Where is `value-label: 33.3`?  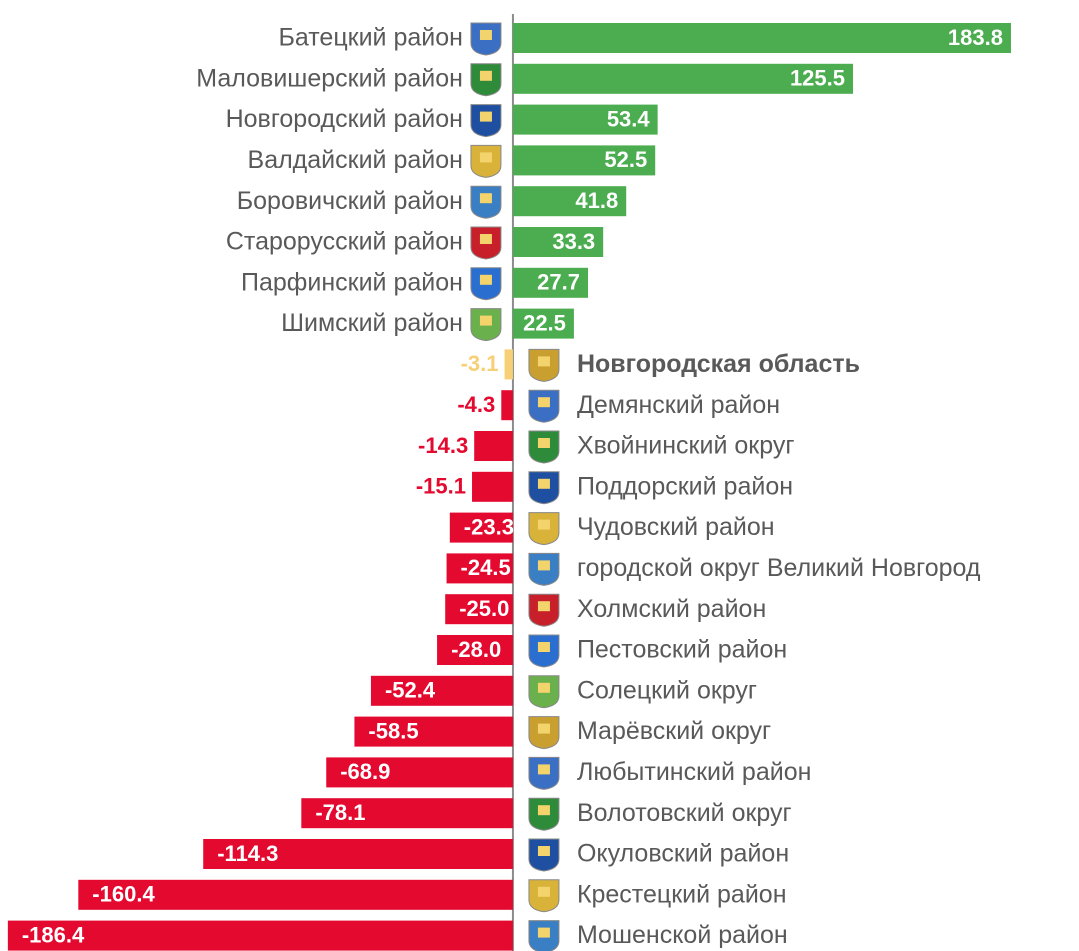
value-label: 33.3 is located at coordinates (573, 241).